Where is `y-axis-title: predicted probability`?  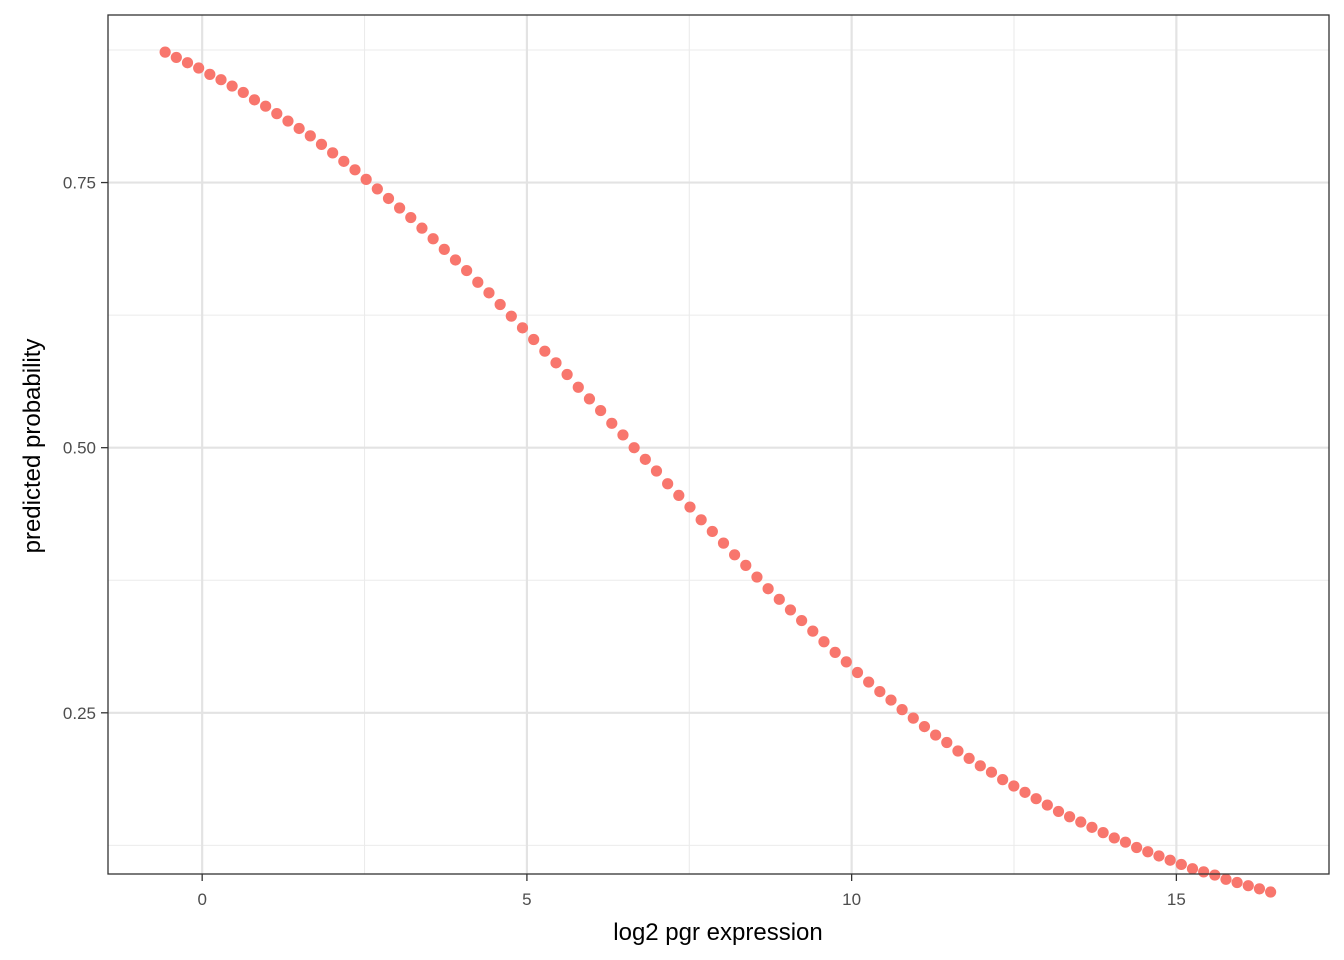
y-axis-title: predicted probability is located at coordinates (32, 446).